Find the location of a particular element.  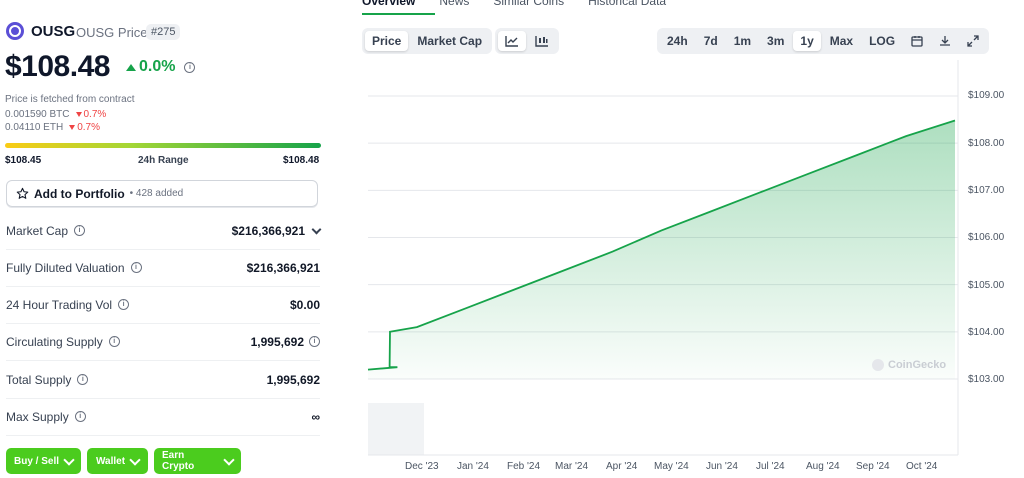

portfolio-count: • 428 added is located at coordinates (156, 193).